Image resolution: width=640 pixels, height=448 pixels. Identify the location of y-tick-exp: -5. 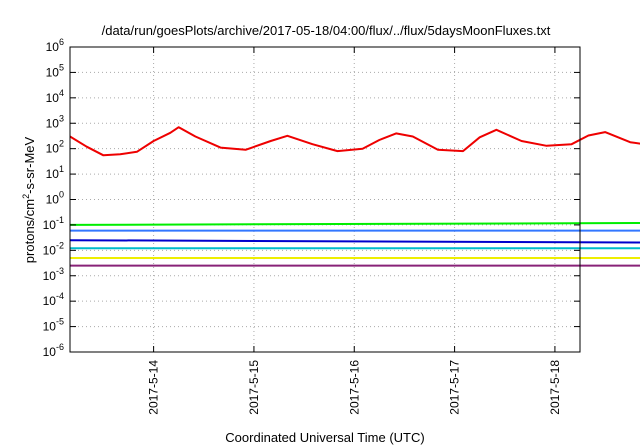
(60, 322).